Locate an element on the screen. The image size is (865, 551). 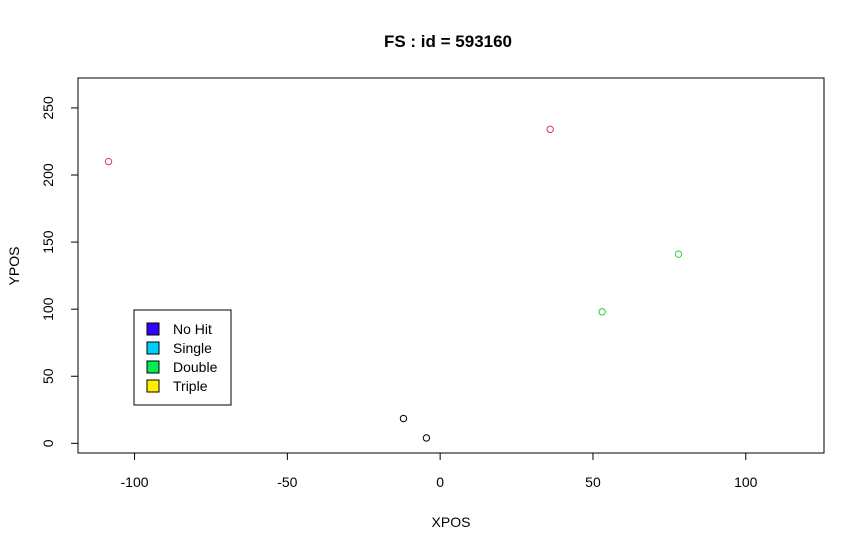
x-tick-label: -50 is located at coordinates (287, 482).